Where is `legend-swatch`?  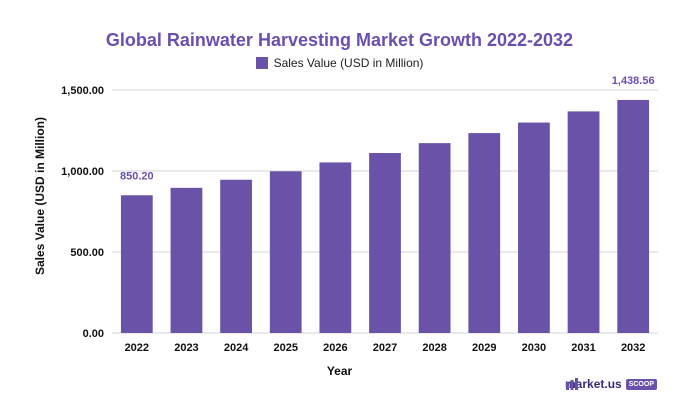 legend-swatch is located at coordinates (261, 63).